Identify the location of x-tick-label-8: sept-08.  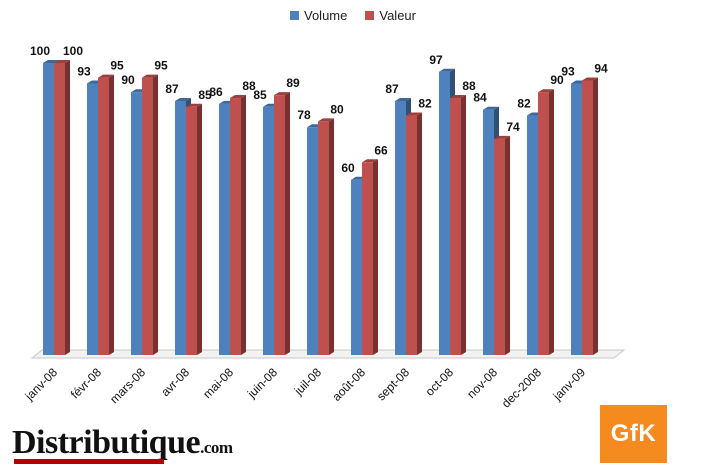
(393, 384).